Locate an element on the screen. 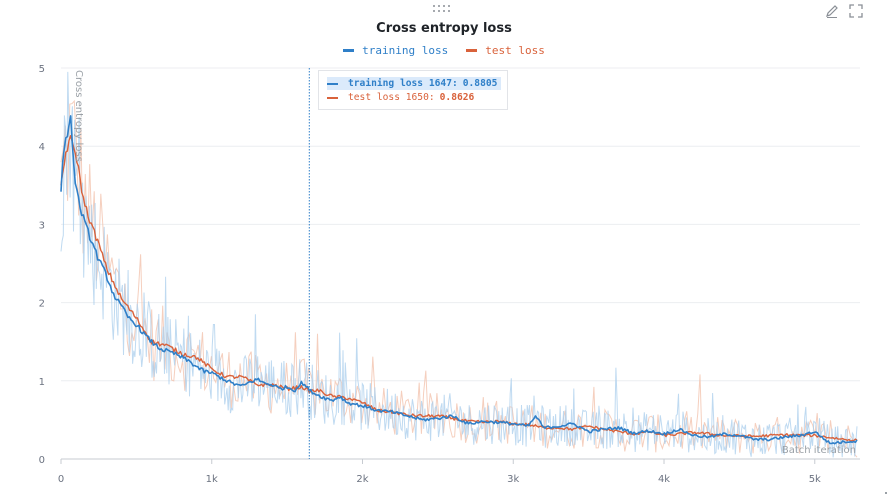 The width and height of the screenshot is (888, 497). chart-title: Cross entropy loss is located at coordinates (444, 28).